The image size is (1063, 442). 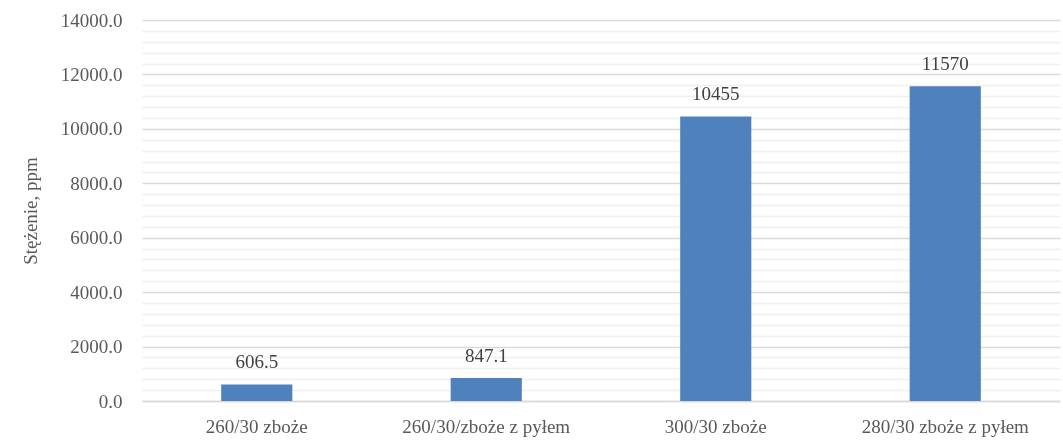 I want to click on y-axis-title: Stężenie, ppm, so click(x=30, y=210).